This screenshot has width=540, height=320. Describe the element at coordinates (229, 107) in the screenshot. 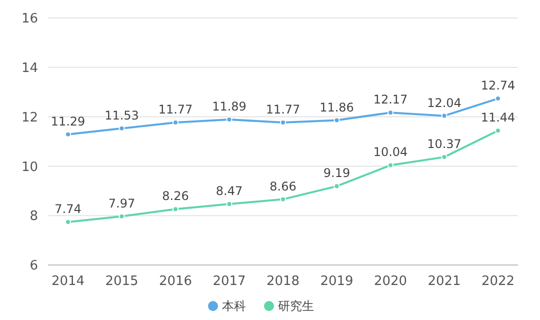

I see `data-label: 11.89` at that location.